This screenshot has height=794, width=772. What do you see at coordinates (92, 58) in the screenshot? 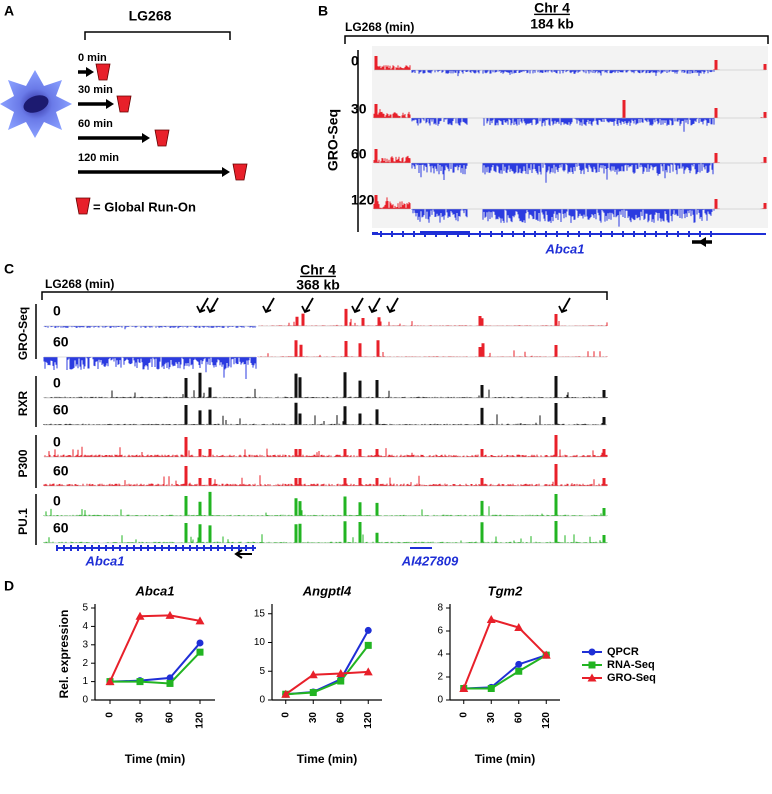
I see `time-label: 0 min` at bounding box center [92, 58].